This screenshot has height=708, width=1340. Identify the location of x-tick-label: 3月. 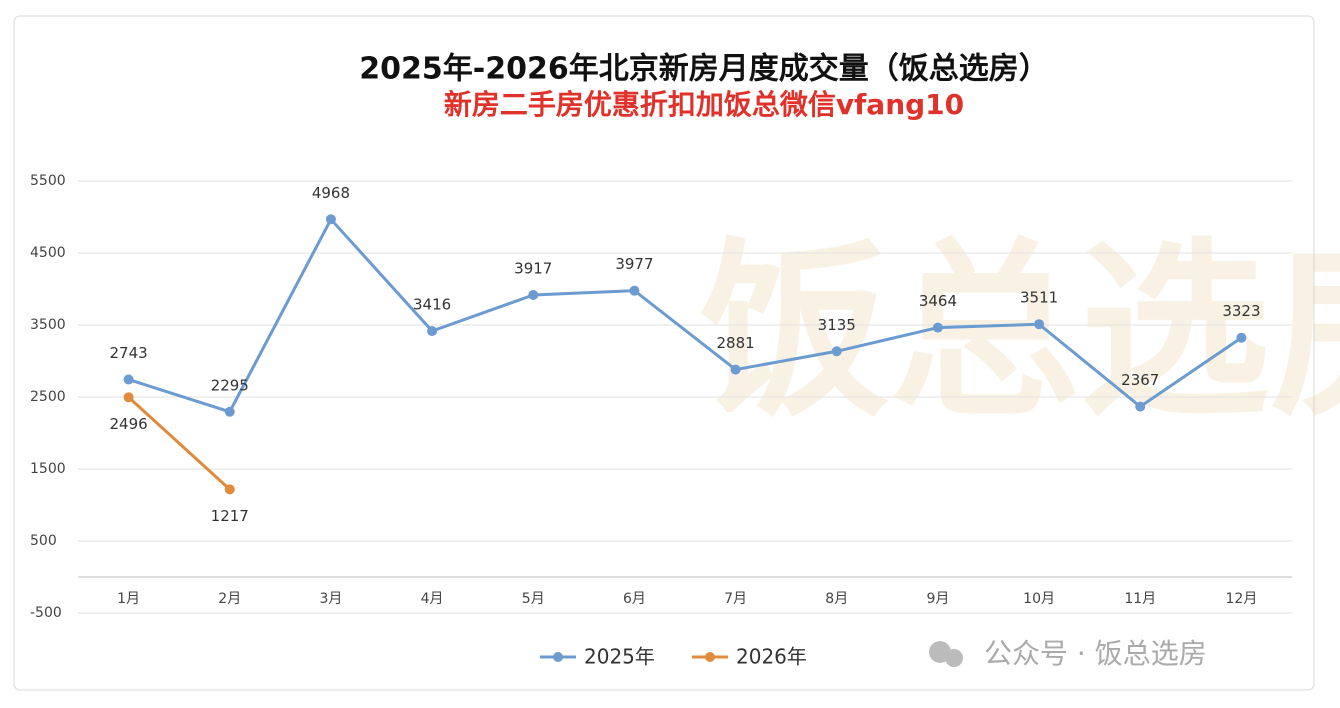
(330, 599).